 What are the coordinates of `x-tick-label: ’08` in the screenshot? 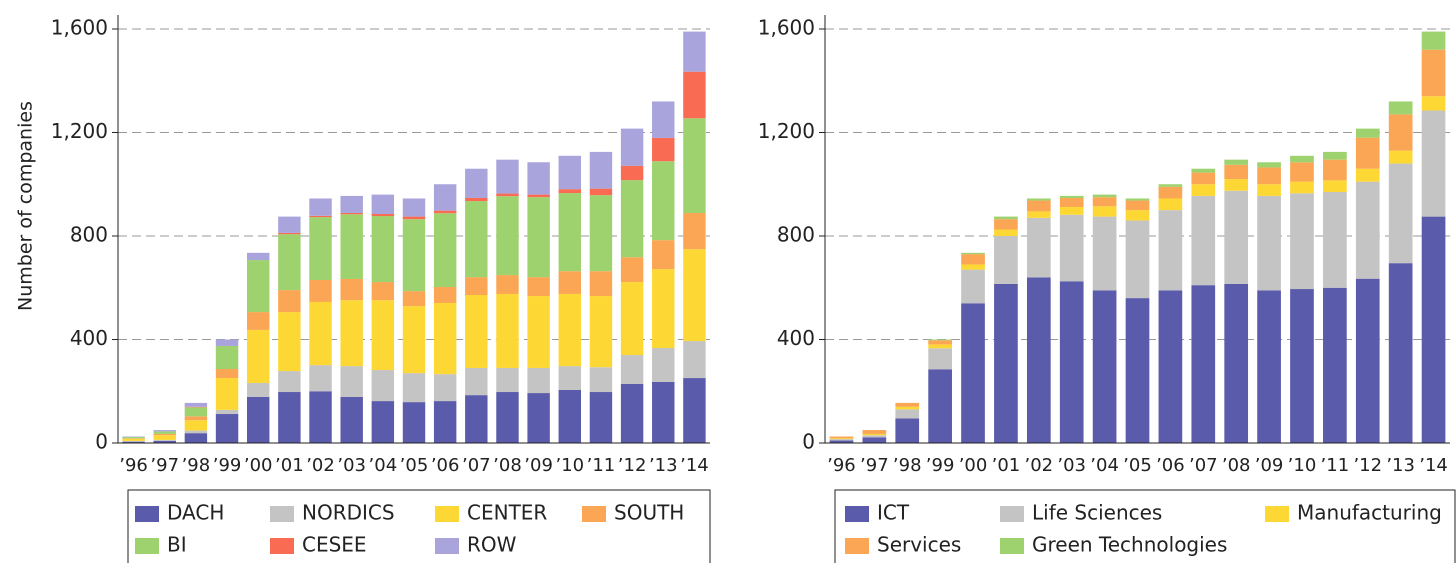 It's located at (507, 465).